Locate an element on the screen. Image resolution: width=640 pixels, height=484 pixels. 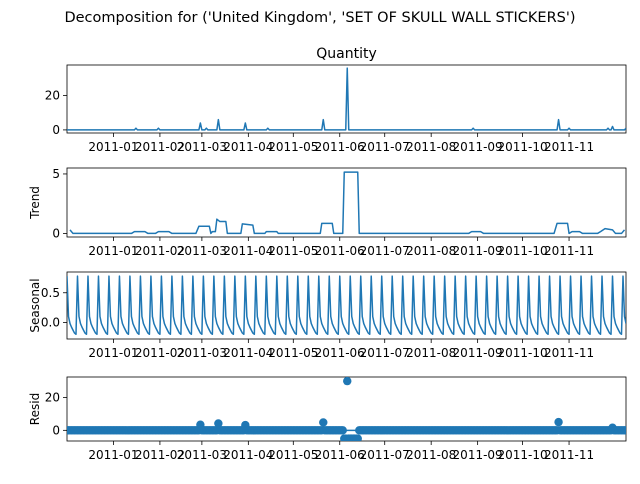
y-tick-label: 0.0 is located at coordinates (50, 322).